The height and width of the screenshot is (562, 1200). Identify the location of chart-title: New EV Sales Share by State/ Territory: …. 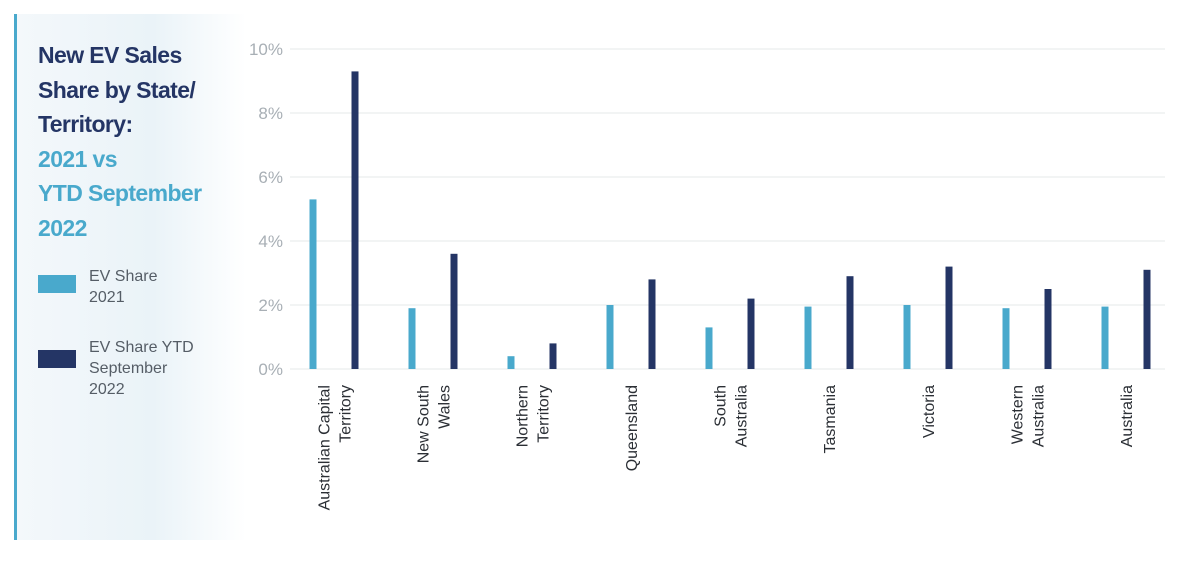
(138, 141).